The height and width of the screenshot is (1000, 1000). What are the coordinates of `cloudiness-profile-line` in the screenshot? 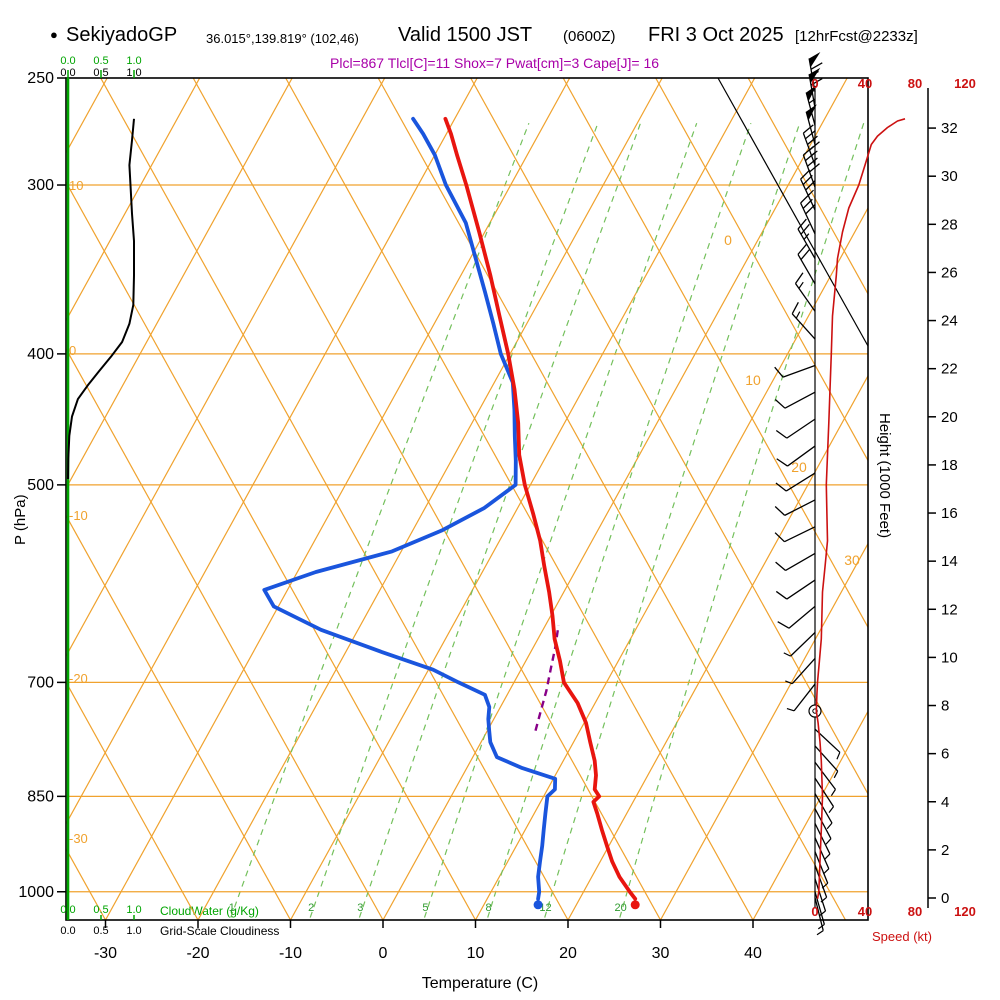 It's located at (101, 299).